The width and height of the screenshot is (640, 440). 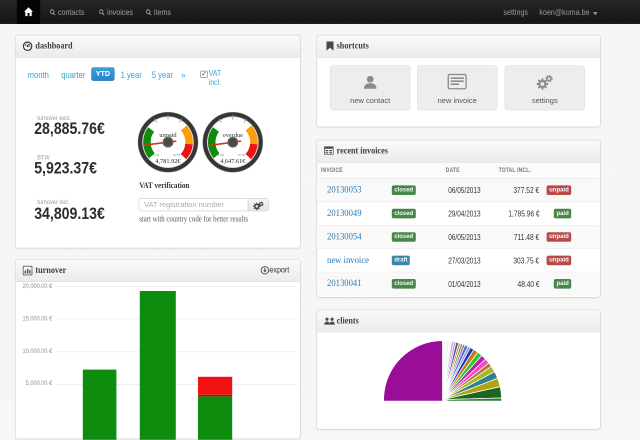 I want to click on svg-text: overdue, so click(x=233, y=135).